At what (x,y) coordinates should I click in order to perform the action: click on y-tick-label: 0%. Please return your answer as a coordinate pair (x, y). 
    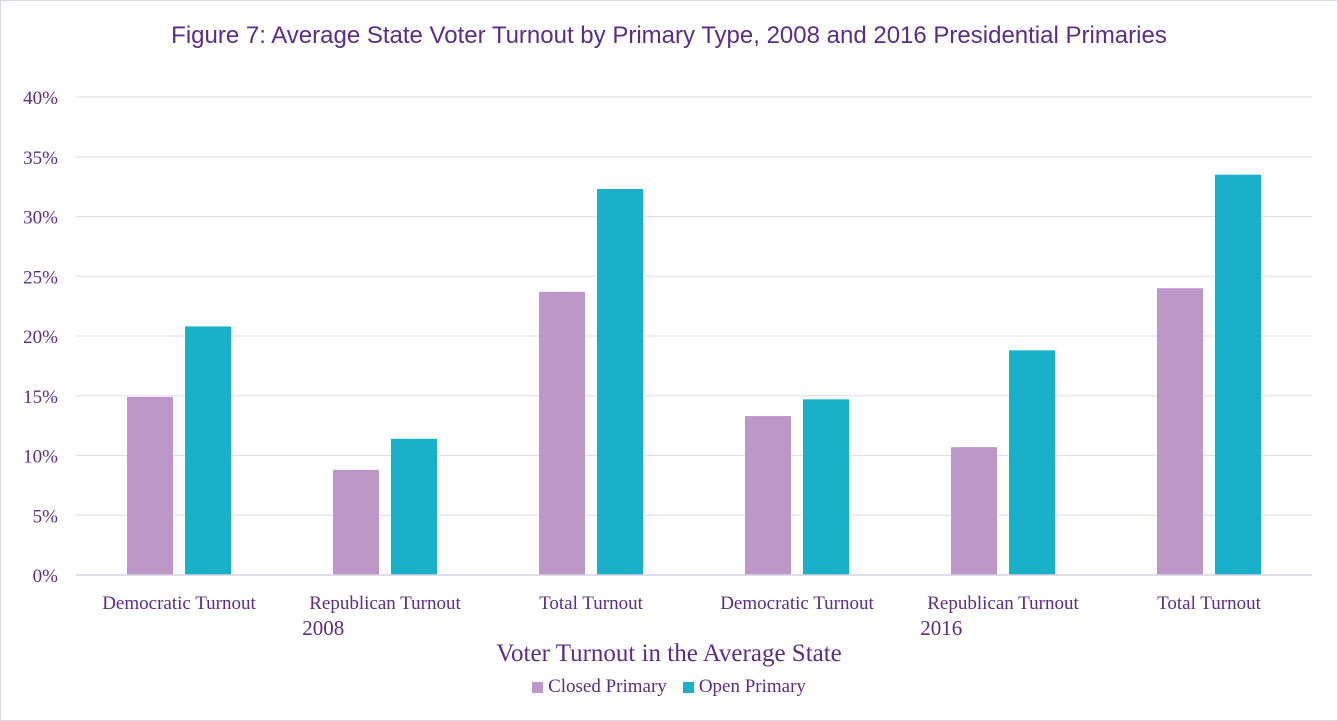
    Looking at the image, I should click on (46, 576).